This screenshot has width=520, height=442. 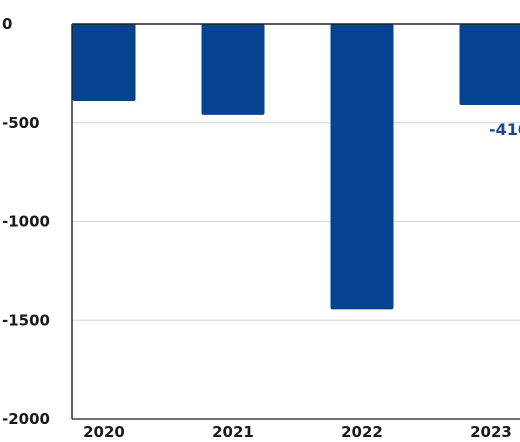 What do you see at coordinates (489, 64) in the screenshot?
I see `bar-2023` at bounding box center [489, 64].